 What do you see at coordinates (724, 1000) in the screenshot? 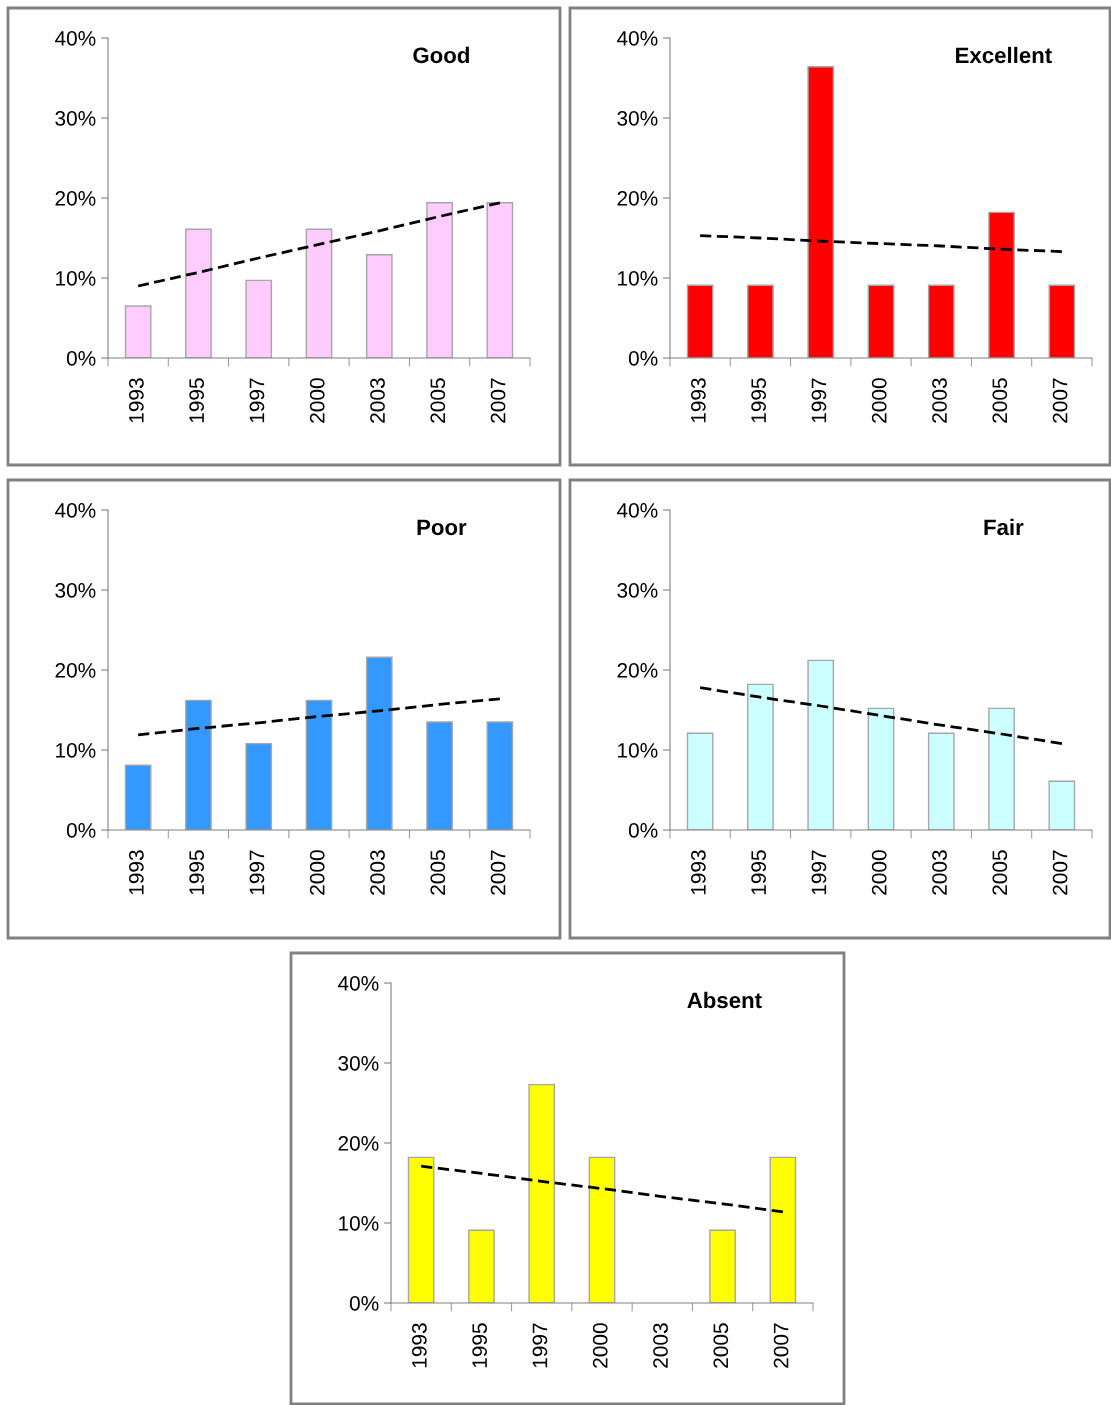
I see `chart-title: Absent` at bounding box center [724, 1000].